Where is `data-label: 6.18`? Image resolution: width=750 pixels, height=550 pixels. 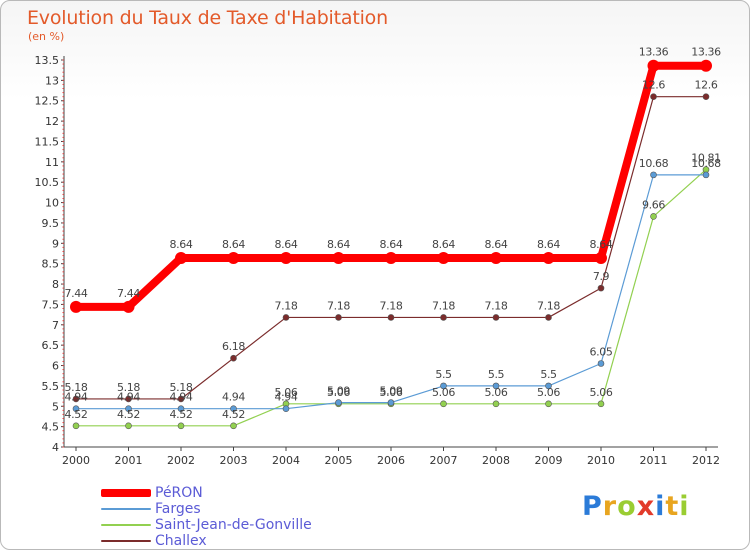 data-label: 6.18 is located at coordinates (233, 346).